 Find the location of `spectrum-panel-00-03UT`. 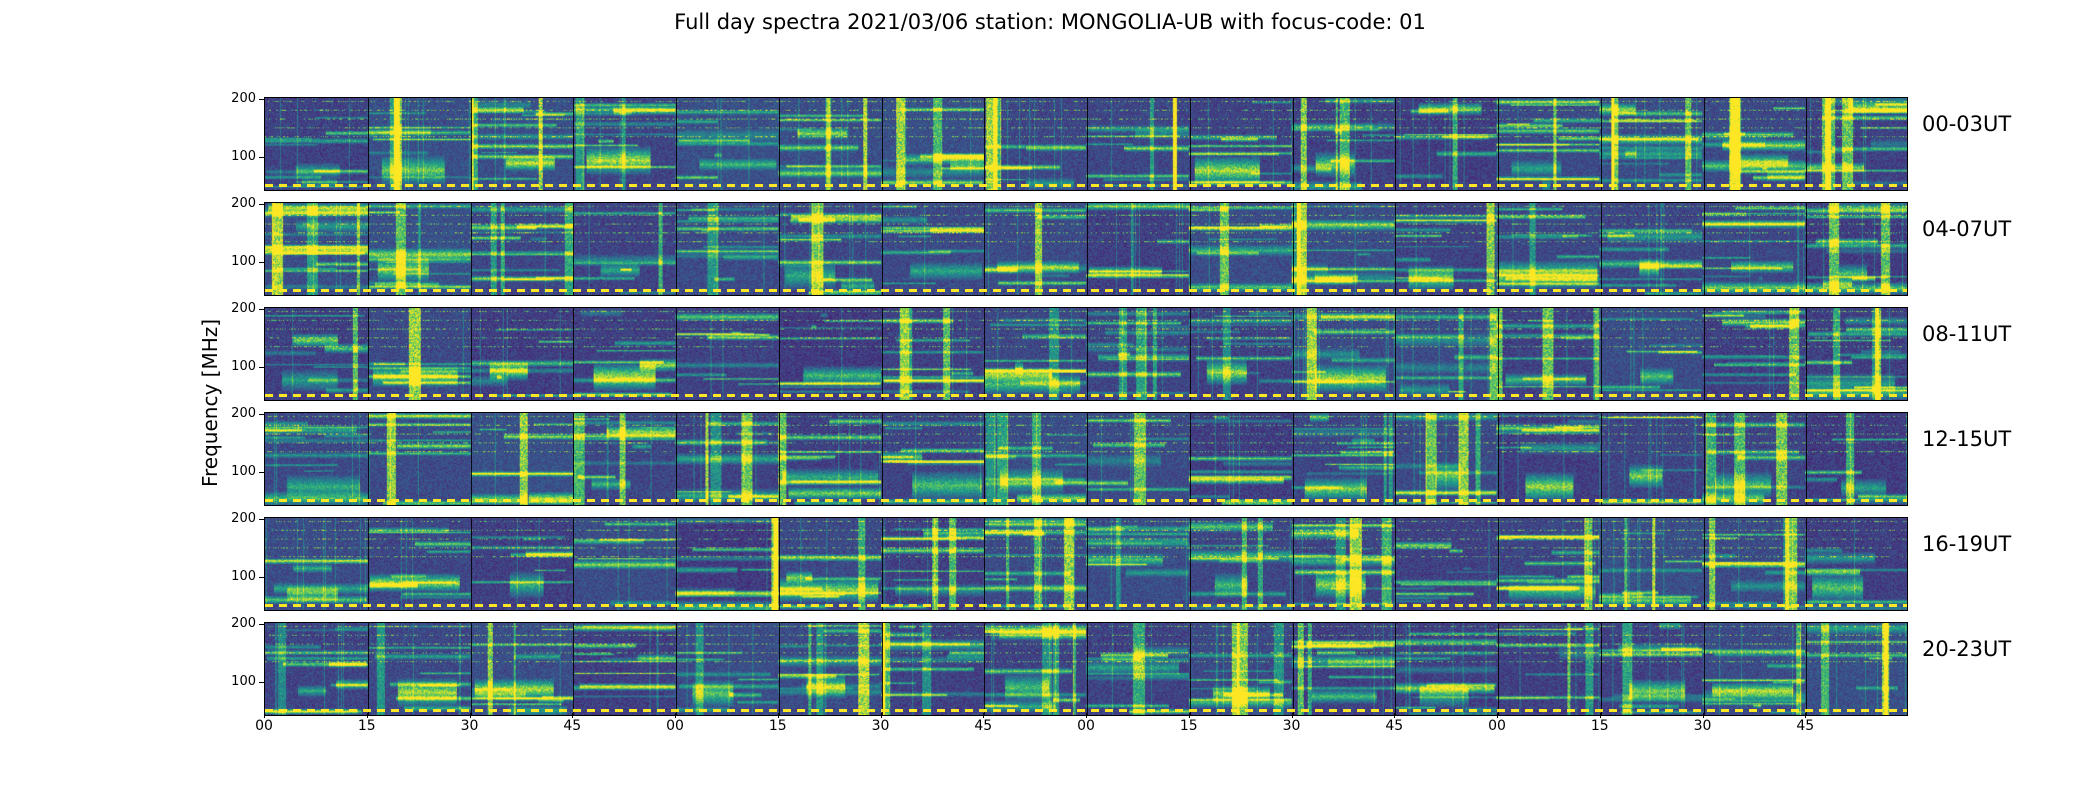

spectrum-panel-00-03UT is located at coordinates (1086, 144).